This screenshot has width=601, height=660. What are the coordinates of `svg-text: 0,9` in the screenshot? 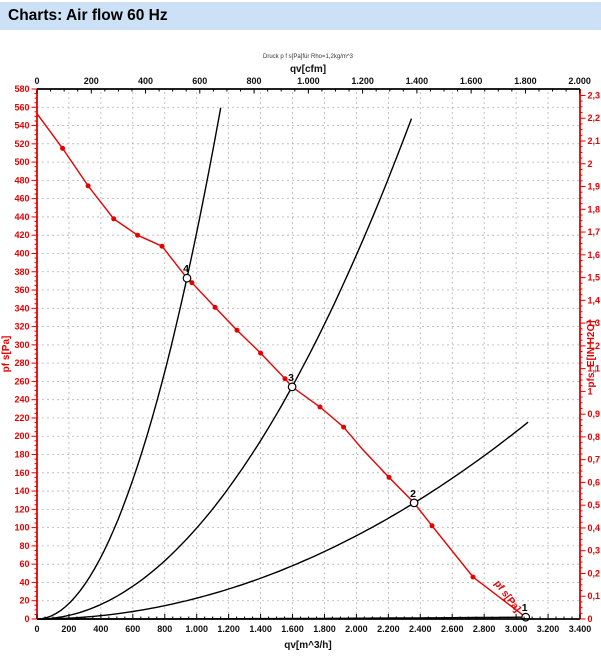 It's located at (594, 414).